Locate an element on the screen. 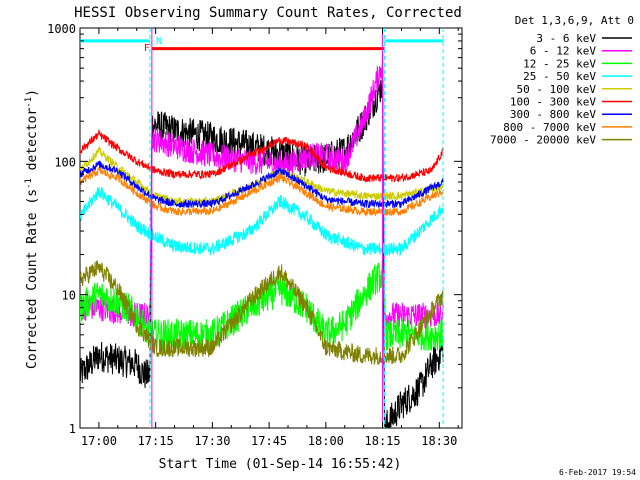 This screenshot has width=640, height=480. legend-label-8: 7000 - 20000 keV is located at coordinates (543, 140).